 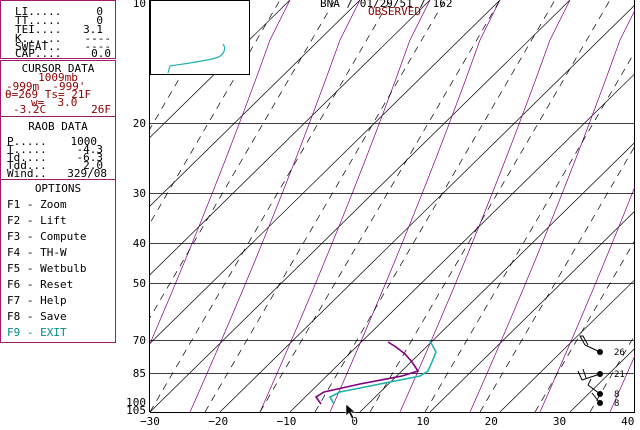 I want to click on option-label: Reset, so click(x=57, y=284).